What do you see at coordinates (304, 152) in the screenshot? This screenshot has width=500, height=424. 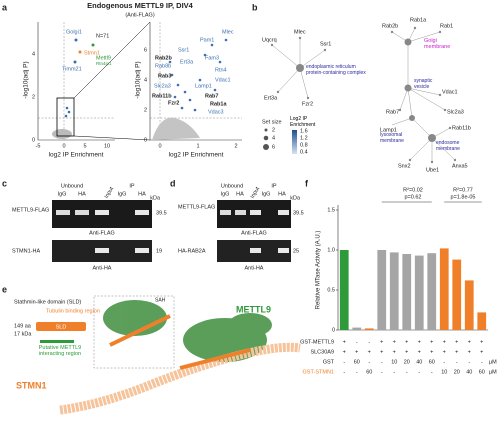 I see `legend-label: 0.4` at bounding box center [304, 152].